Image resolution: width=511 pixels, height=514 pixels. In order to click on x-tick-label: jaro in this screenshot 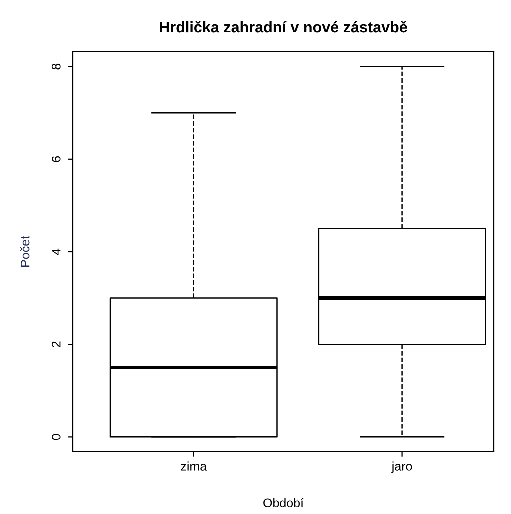, I will do `click(402, 468)`.